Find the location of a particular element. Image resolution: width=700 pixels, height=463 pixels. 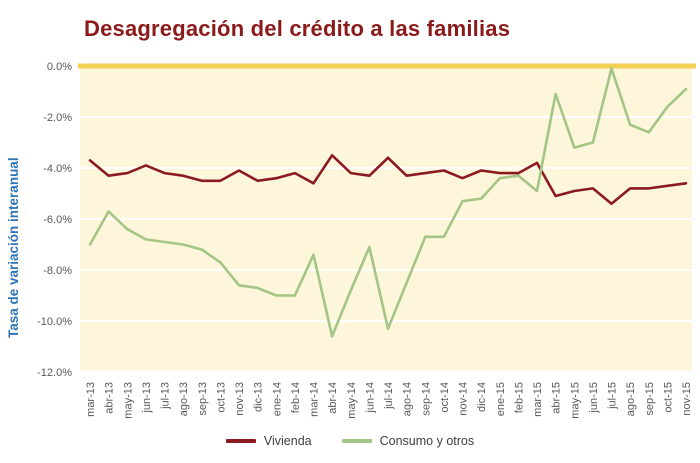

chart-legend: Vivienda Consumo y otros is located at coordinates (350, 441).